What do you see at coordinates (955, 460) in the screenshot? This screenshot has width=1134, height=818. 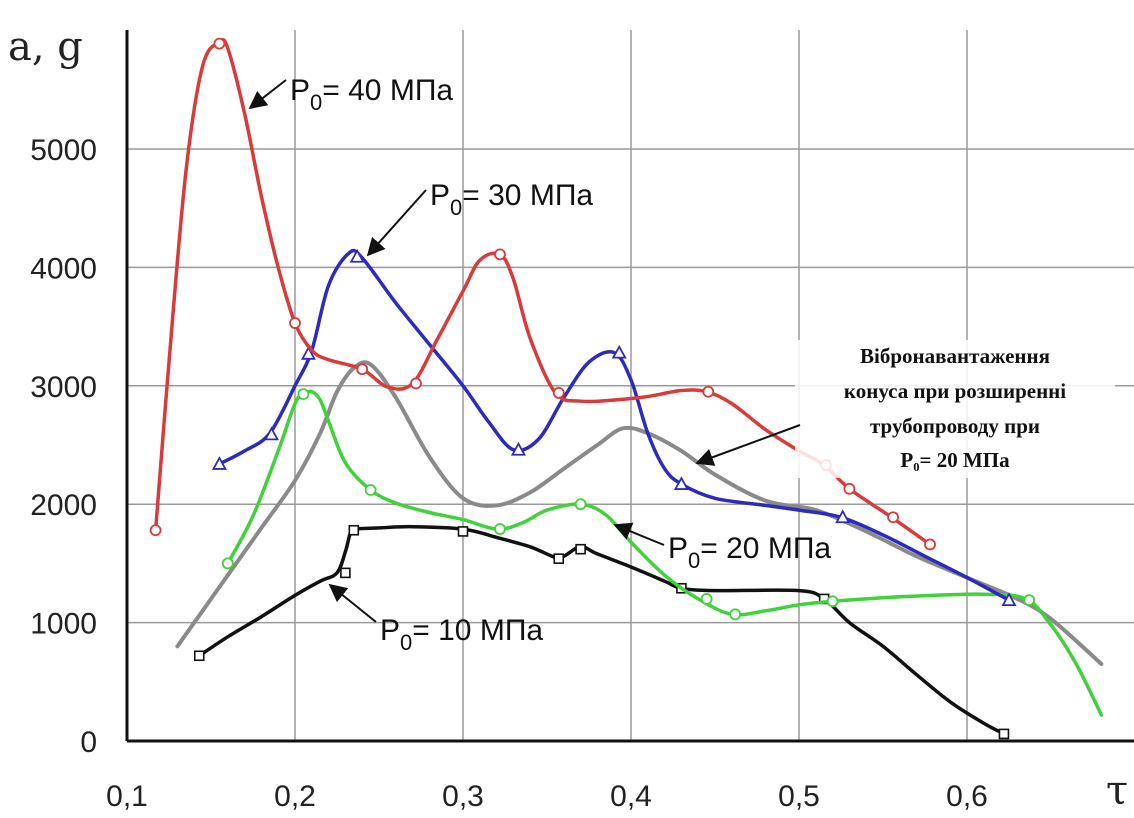 I see `annotation-gray-line: P₀= 20 МПа` at bounding box center [955, 460].